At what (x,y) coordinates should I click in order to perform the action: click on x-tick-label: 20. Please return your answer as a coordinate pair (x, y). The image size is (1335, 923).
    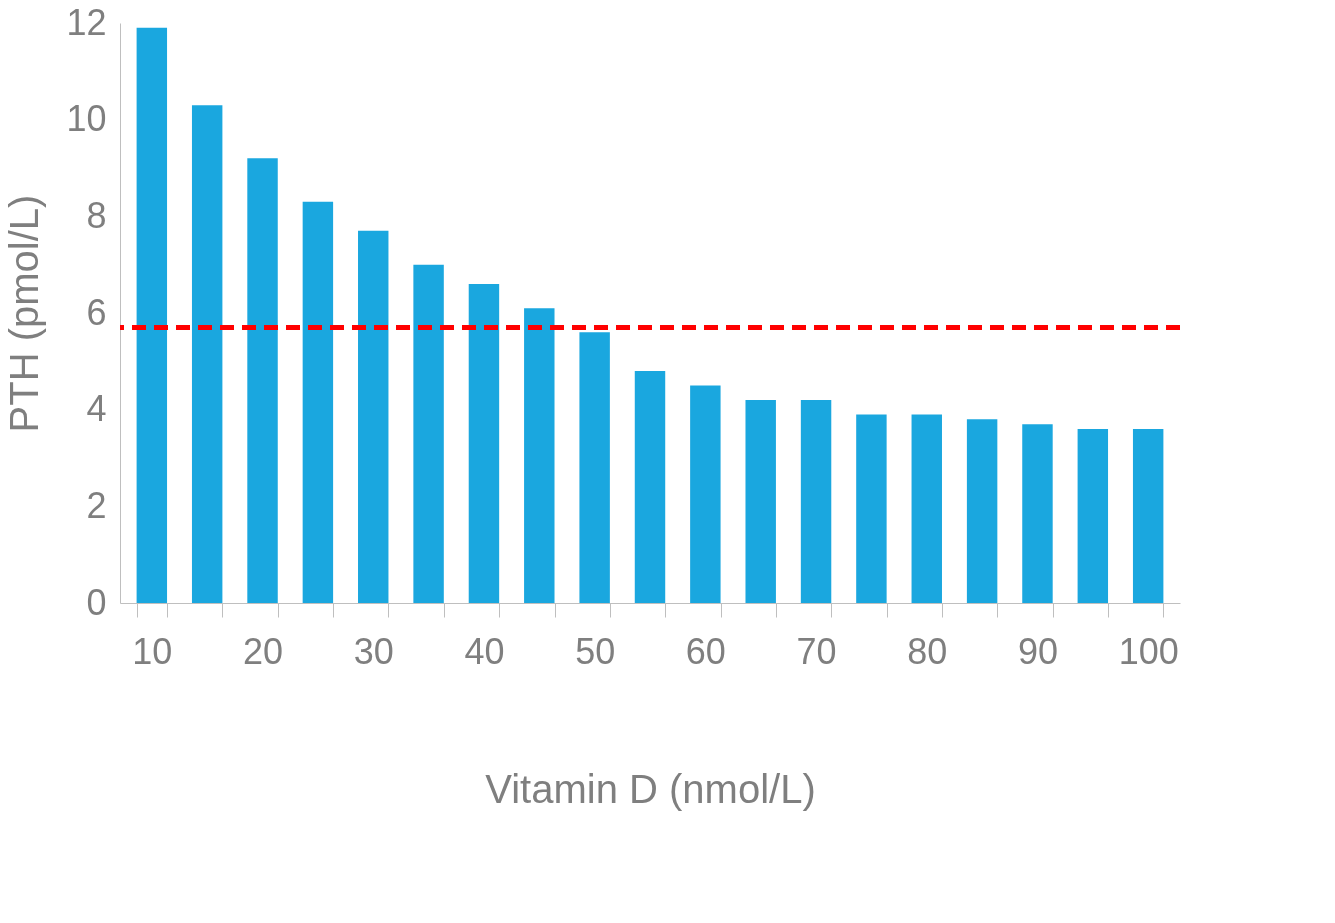
    Looking at the image, I should click on (263, 651).